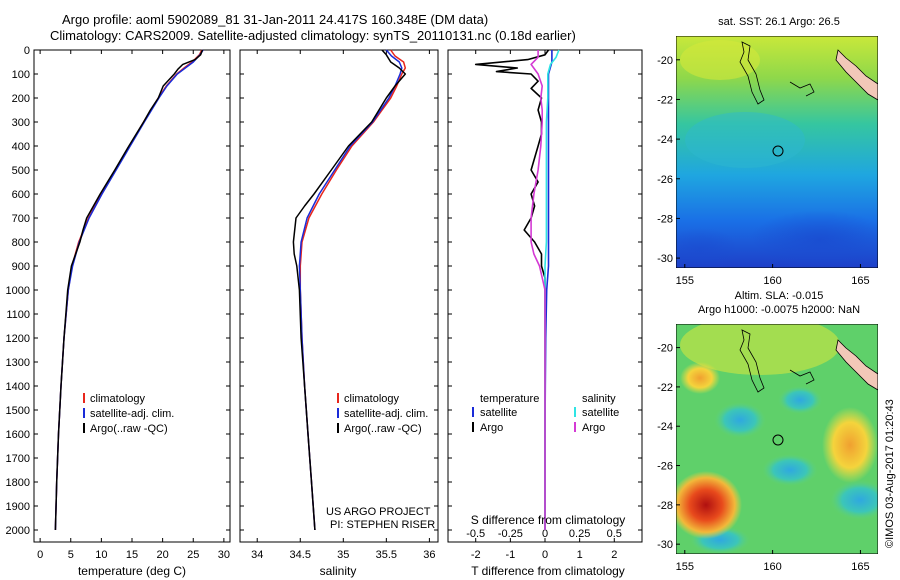  Describe the element at coordinates (593, 428) in the screenshot. I see `legend-s-argo-label: Argo` at that location.